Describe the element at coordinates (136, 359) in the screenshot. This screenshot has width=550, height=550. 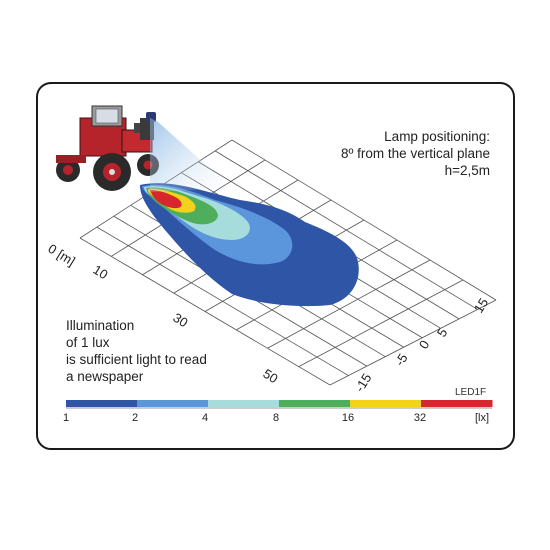
I see `illumination-note-line-3: is sufficient light to read` at that location.